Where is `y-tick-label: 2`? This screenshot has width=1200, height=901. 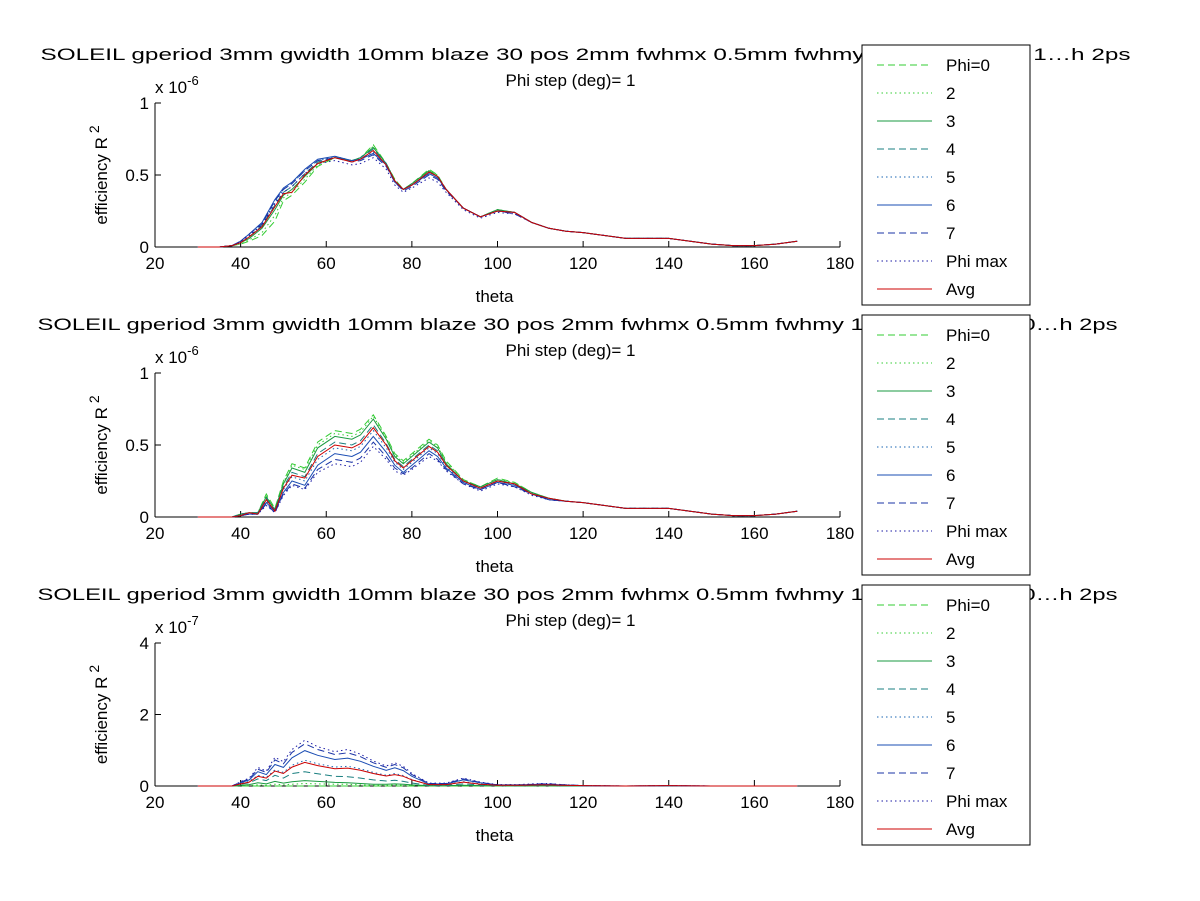
y-tick-label: 2 is located at coordinates (144, 715).